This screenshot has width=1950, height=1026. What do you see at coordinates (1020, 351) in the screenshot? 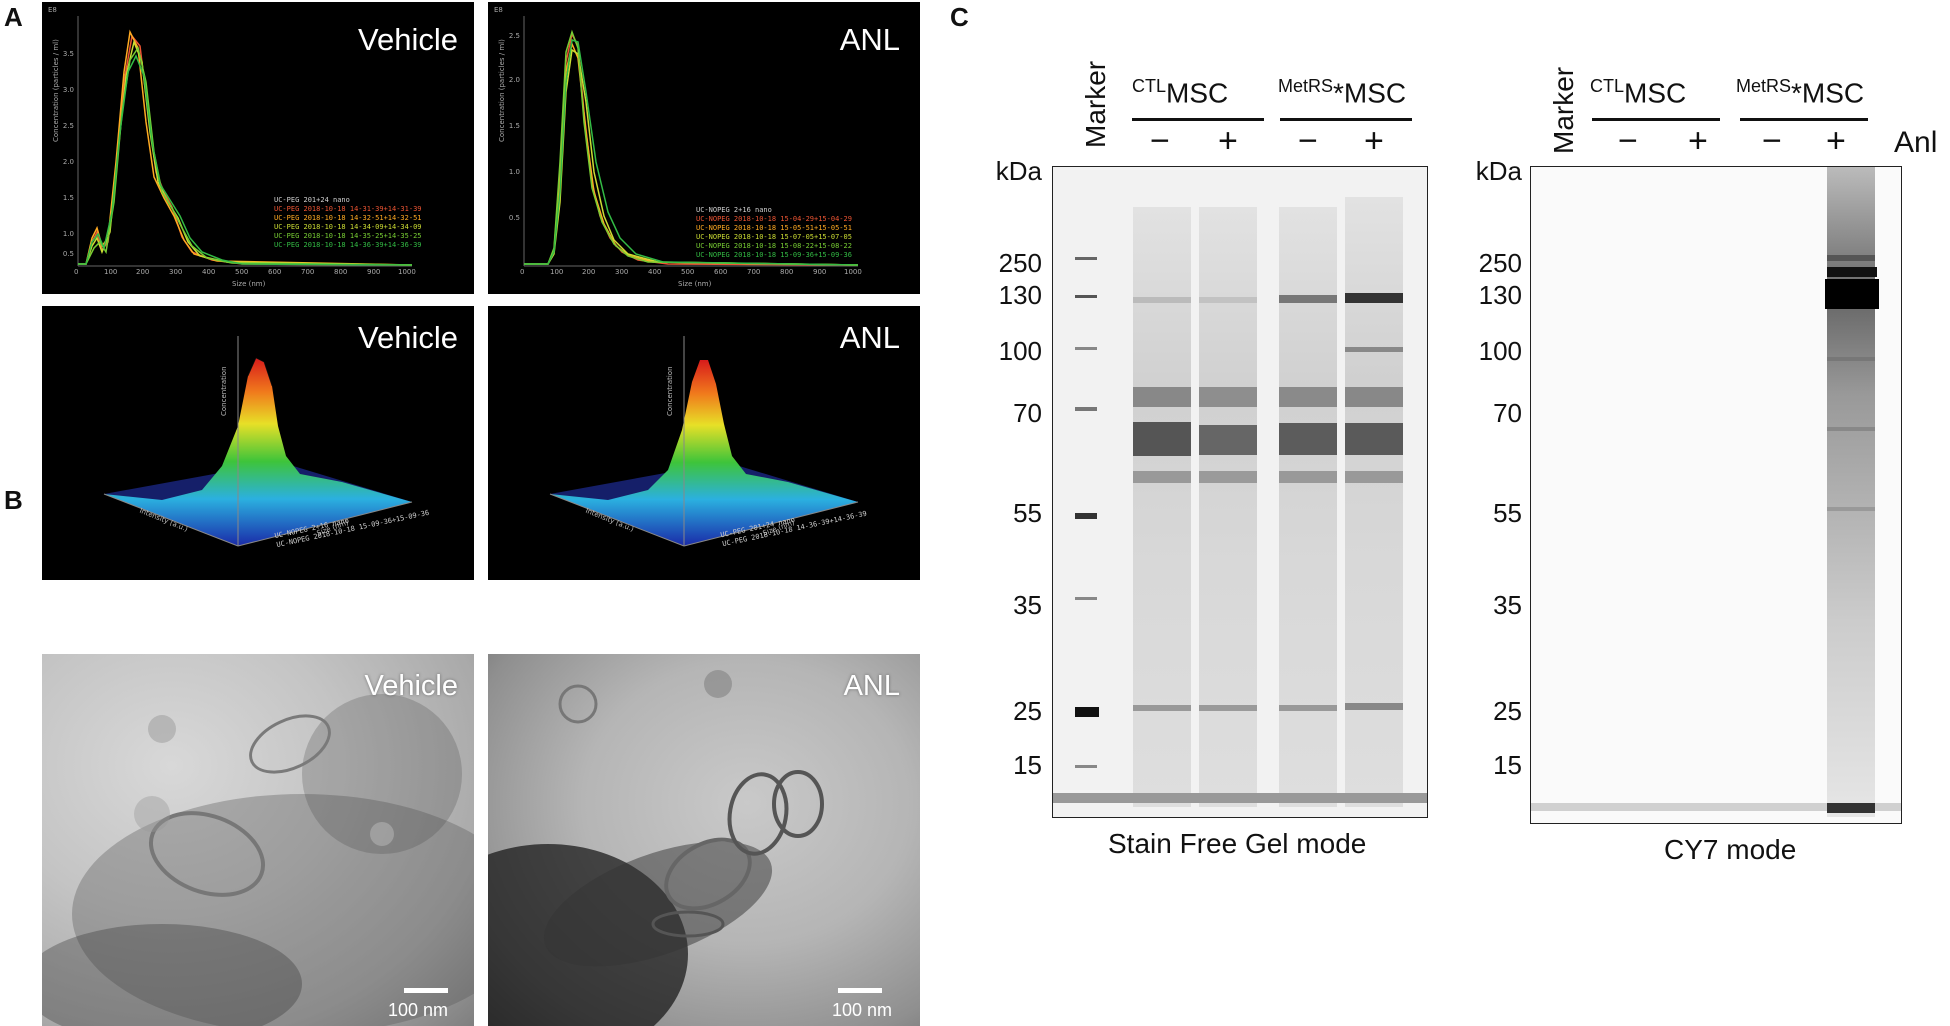
I see `mw-label: 100` at bounding box center [1020, 351].